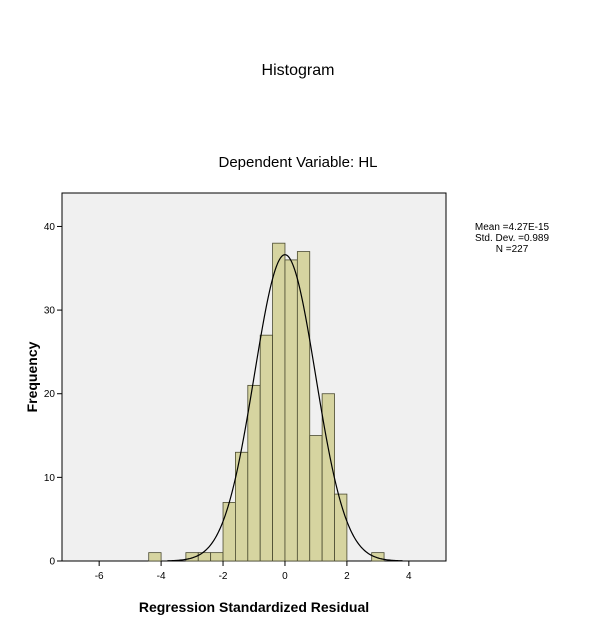 The width and height of the screenshot is (596, 634). I want to click on y-axis-ticks: 0 10 20 30 40, so click(53, 395).